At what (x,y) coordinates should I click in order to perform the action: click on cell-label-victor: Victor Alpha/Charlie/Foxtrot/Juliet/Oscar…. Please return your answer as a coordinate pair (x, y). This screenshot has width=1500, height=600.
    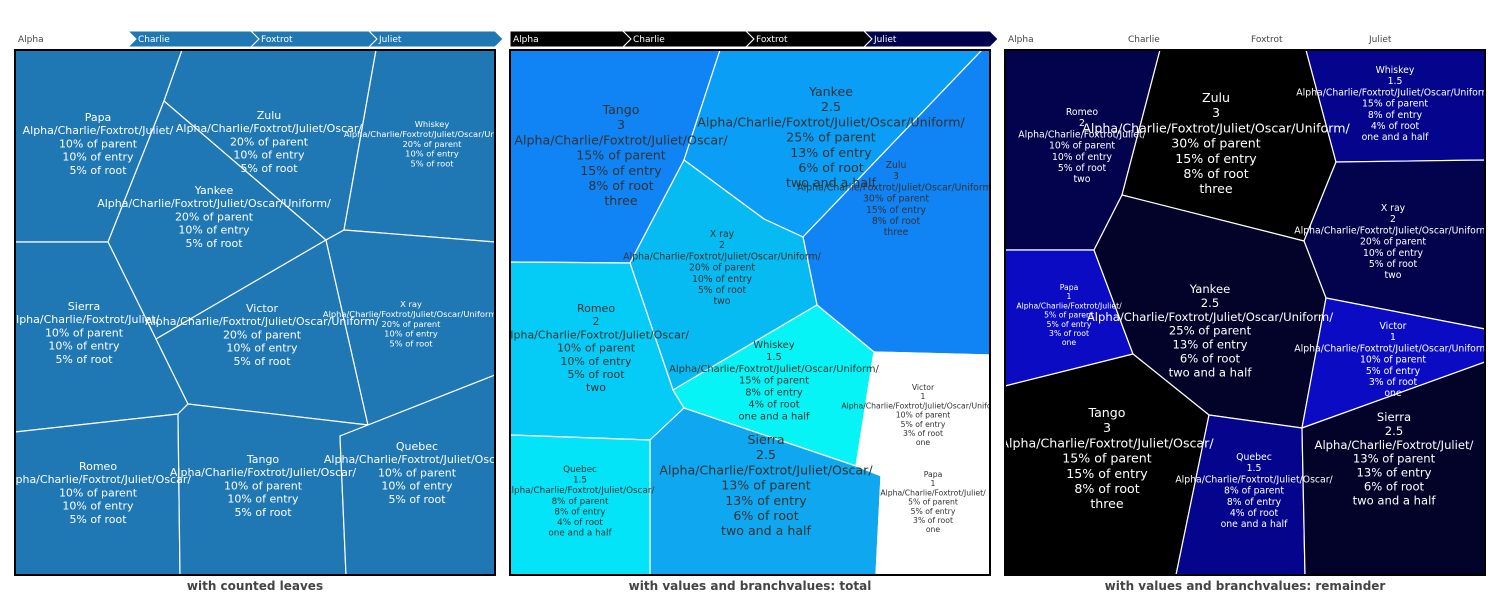
    Looking at the image, I should click on (262, 335).